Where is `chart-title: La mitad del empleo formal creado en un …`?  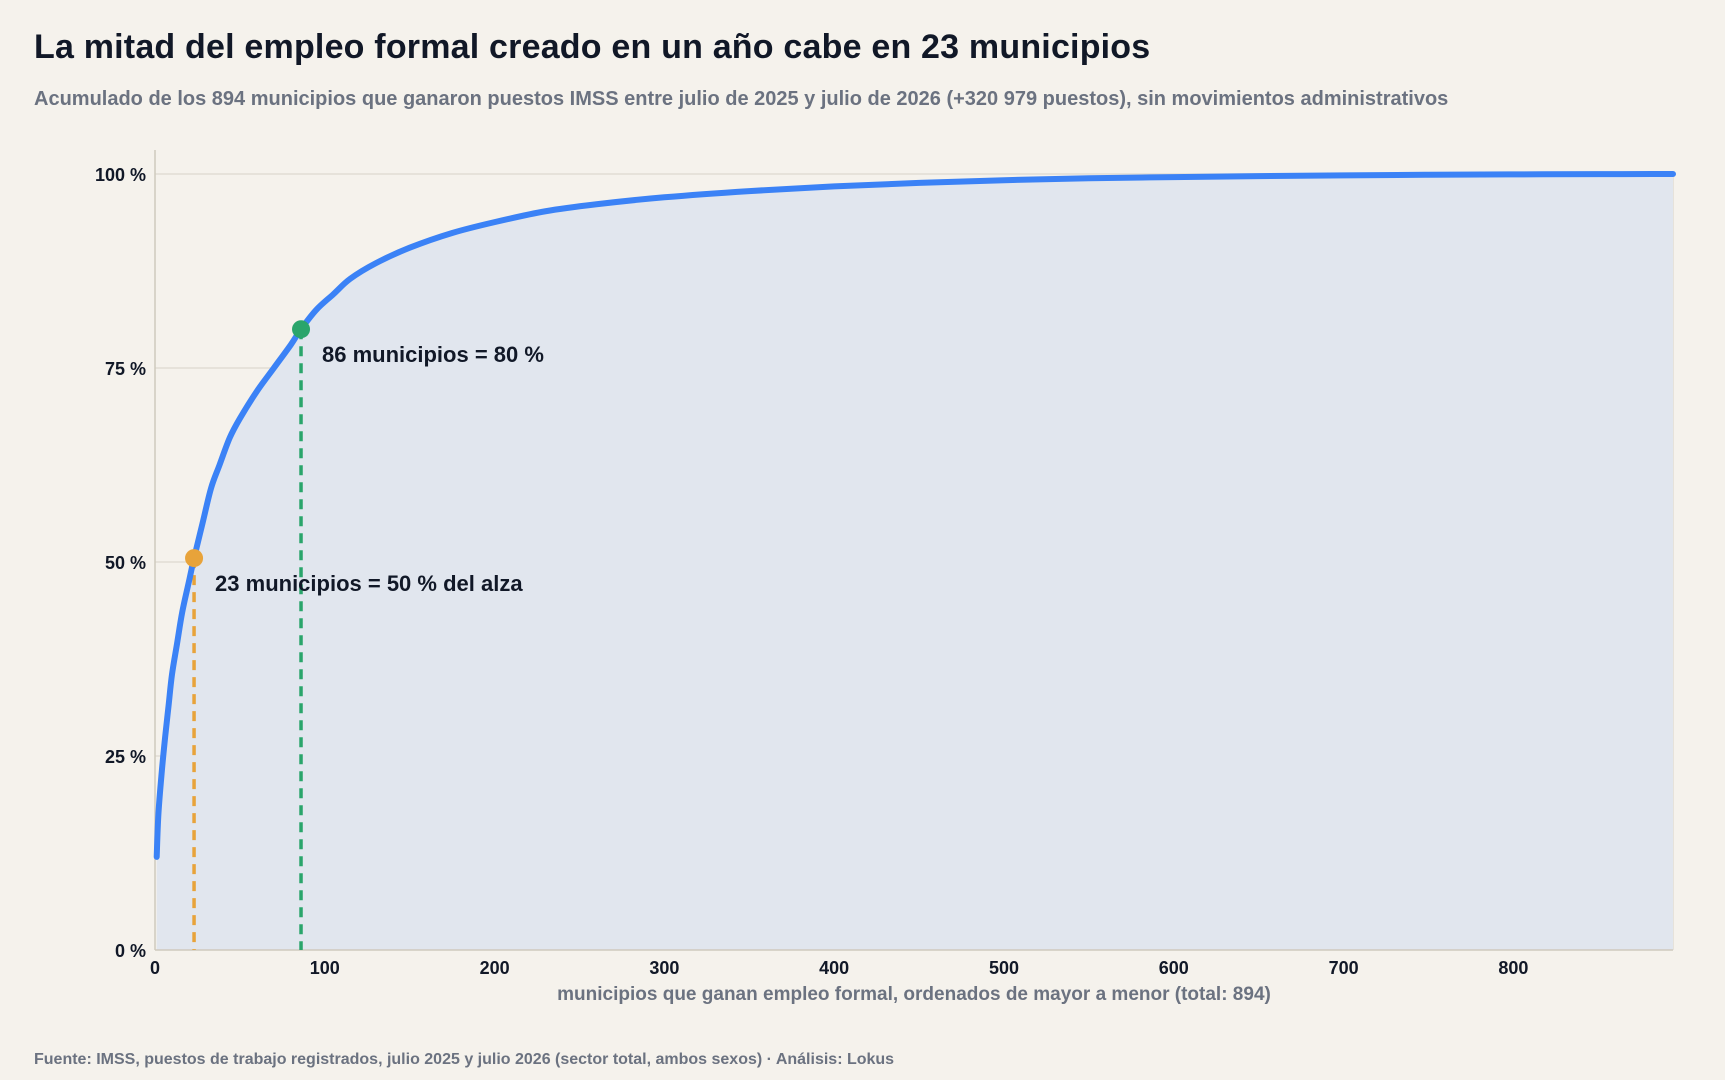
chart-title: La mitad del empleo formal creado en un … is located at coordinates (592, 47).